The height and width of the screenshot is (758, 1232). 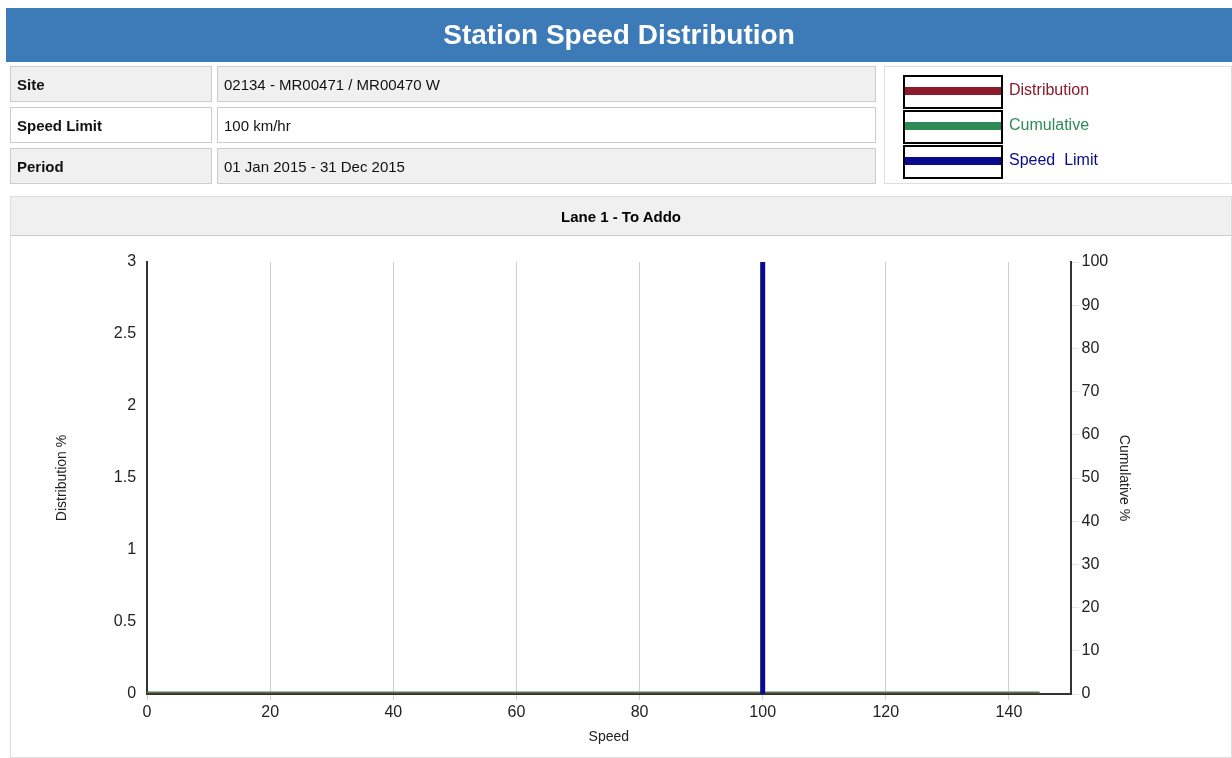 I want to click on x-tick-label: 100, so click(x=763, y=712).